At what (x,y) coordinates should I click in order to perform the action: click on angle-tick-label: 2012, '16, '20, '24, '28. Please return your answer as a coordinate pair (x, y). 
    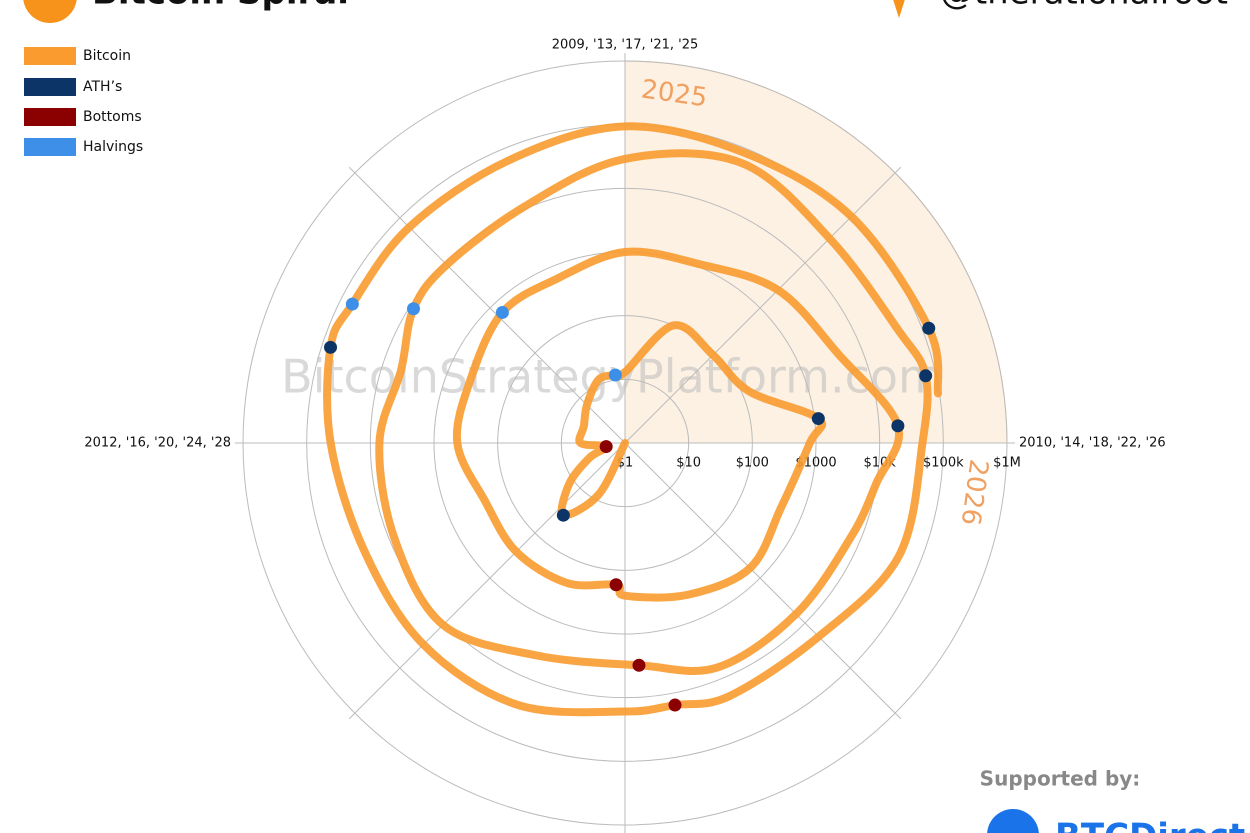
    Looking at the image, I should click on (157, 443).